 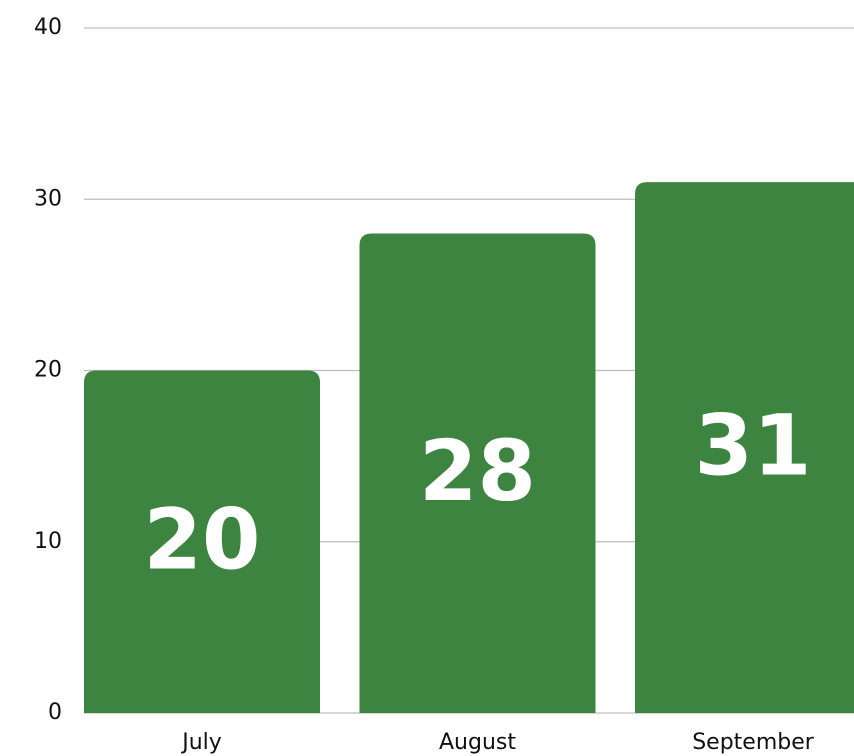 I want to click on y-tick-label: 20, so click(x=48, y=370).